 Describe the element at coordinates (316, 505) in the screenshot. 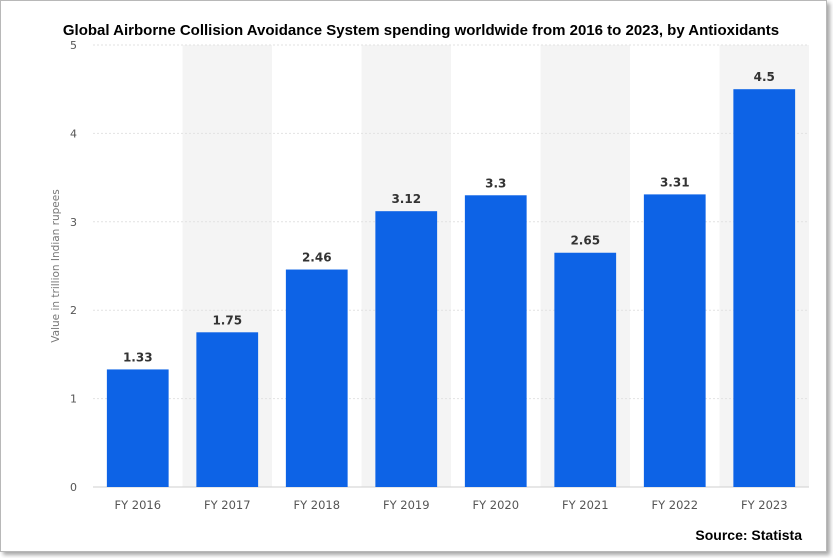

I see `x-tick-label: FY 2018` at that location.